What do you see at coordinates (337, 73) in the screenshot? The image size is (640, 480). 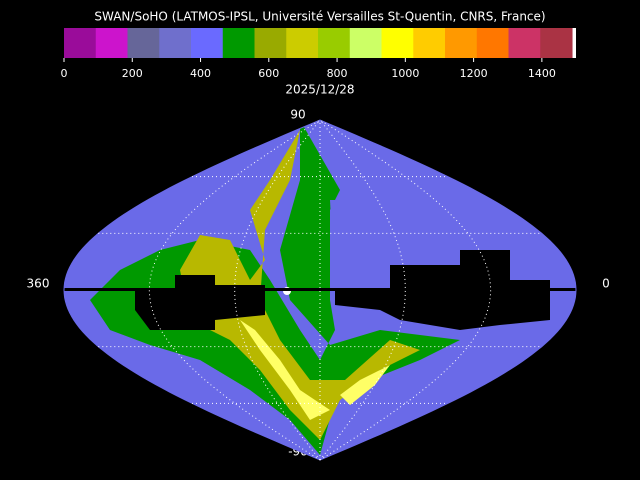 I see `colorbar-tick-label: 800` at bounding box center [337, 73].